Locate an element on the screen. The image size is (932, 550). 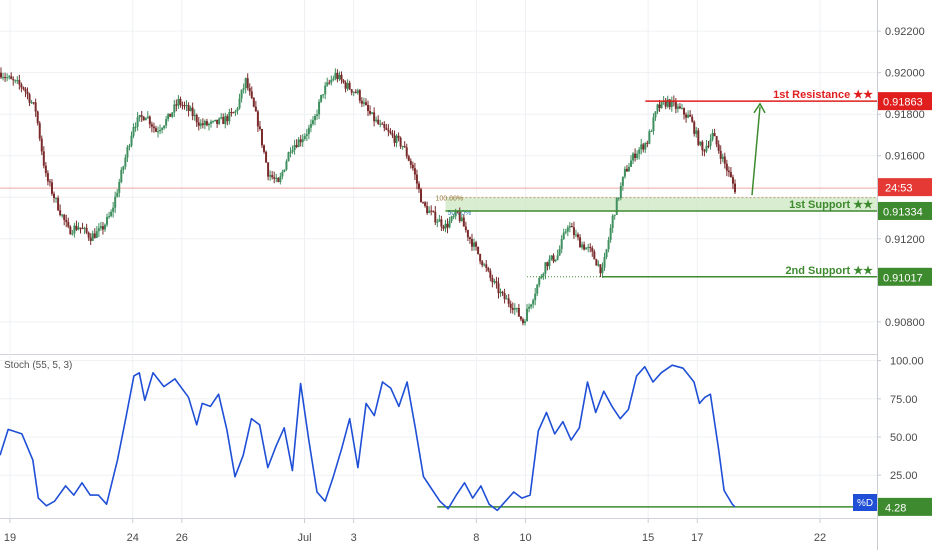
price-tick-label: 0.91800 is located at coordinates (905, 115).